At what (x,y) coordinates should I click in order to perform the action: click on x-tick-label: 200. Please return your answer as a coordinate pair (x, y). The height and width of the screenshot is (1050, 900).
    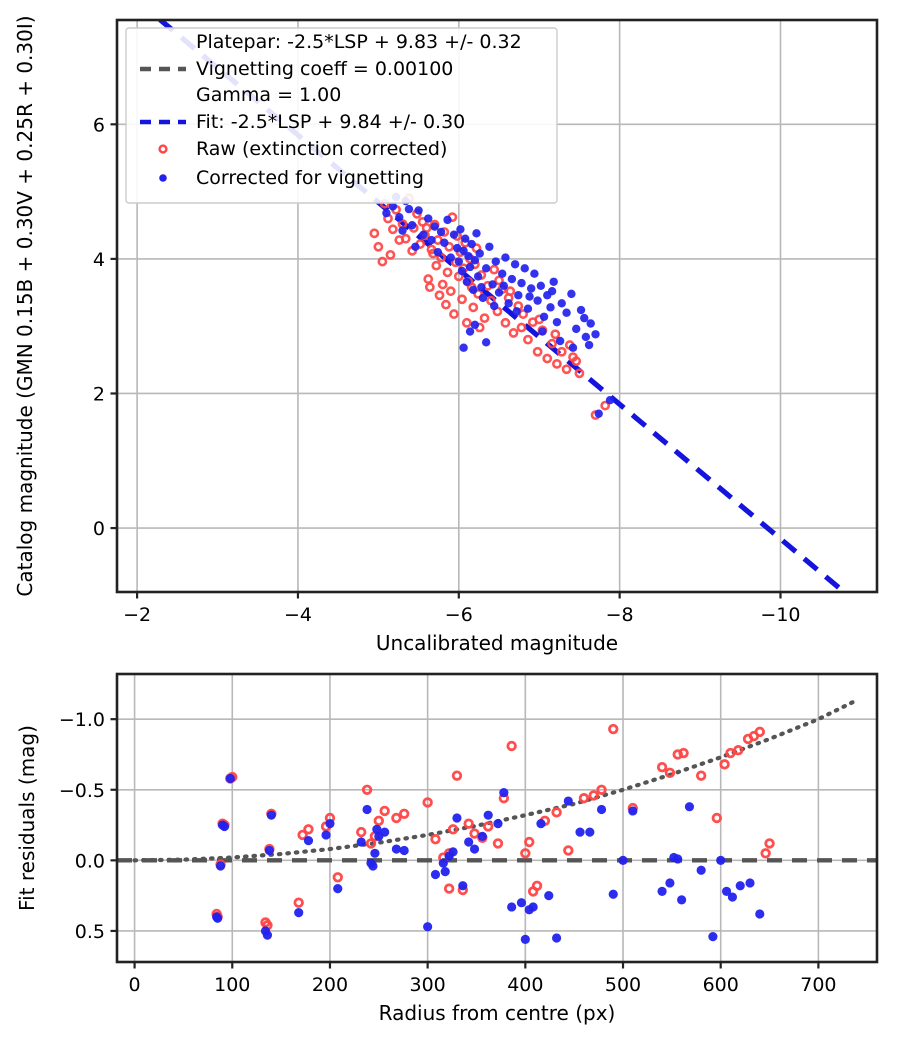
    Looking at the image, I should click on (330, 985).